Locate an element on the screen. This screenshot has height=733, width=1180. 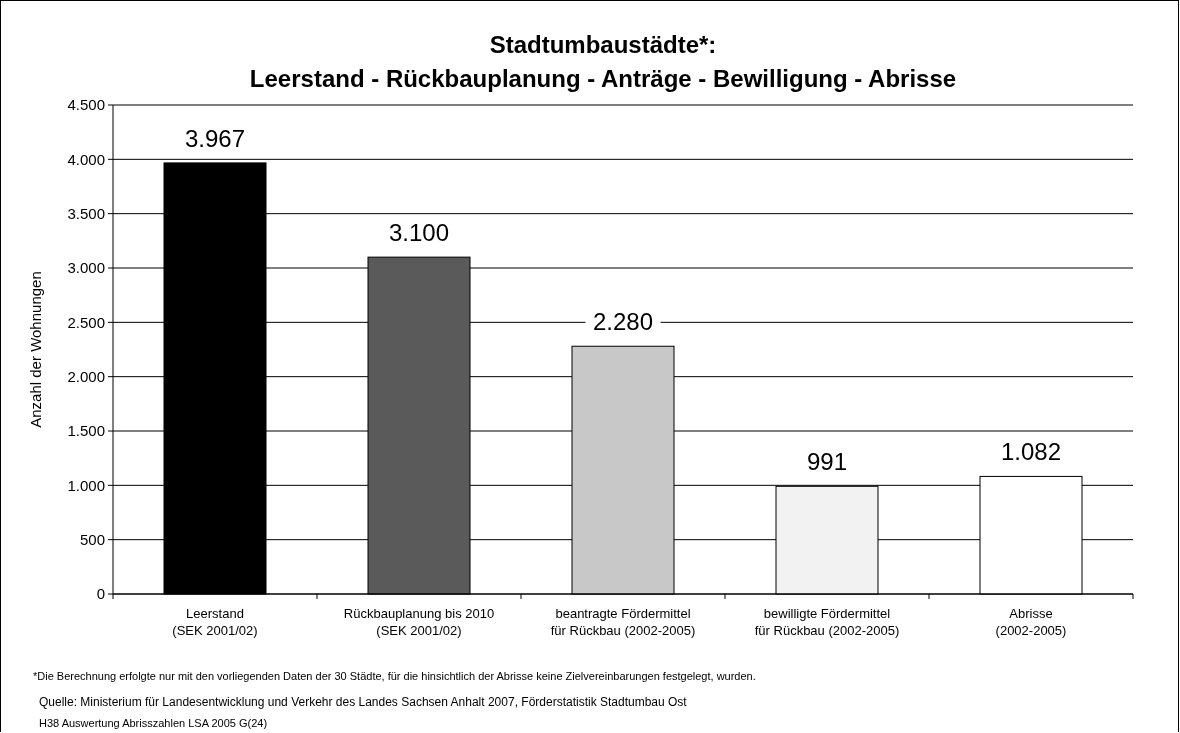
data-label: 991 is located at coordinates (827, 462).